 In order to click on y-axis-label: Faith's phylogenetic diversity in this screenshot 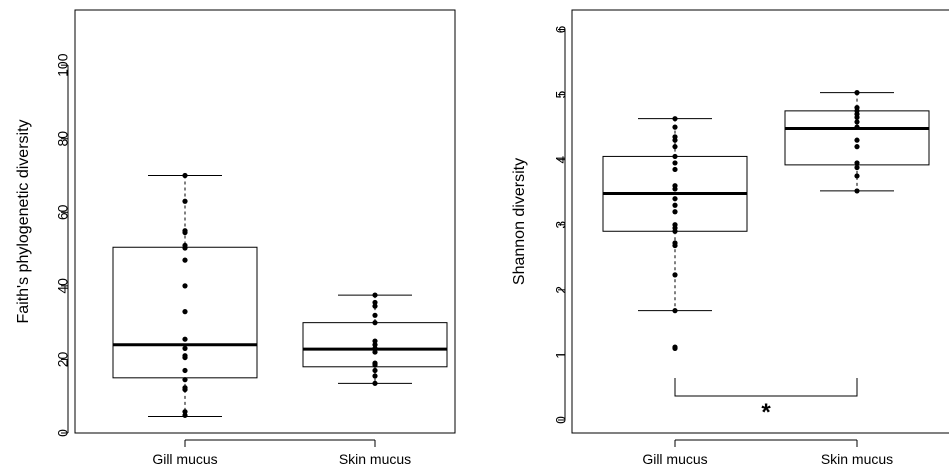, I will do `click(23, 221)`.